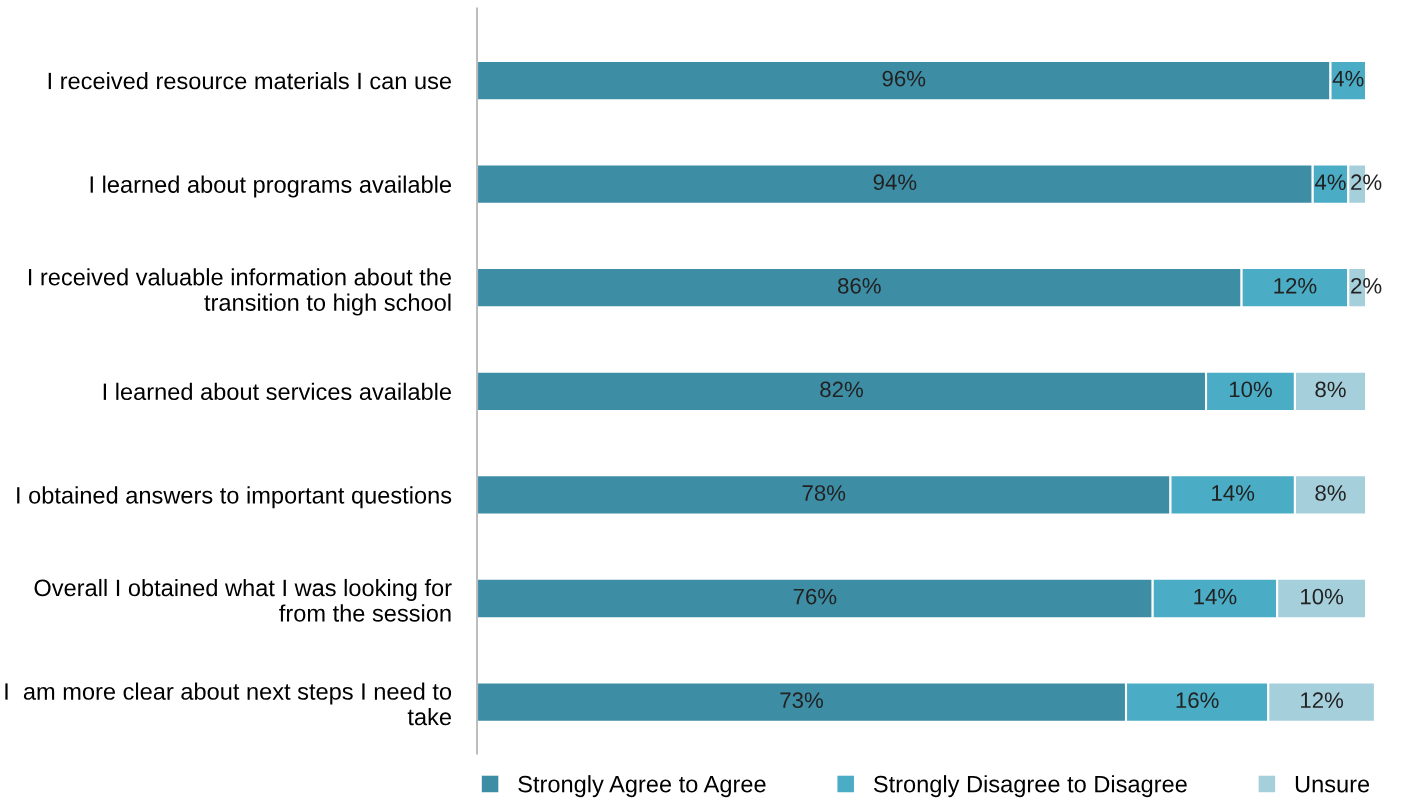 This screenshot has height=802, width=1403. Describe the element at coordinates (815, 596) in the screenshot. I see `data-label: 76%` at that location.